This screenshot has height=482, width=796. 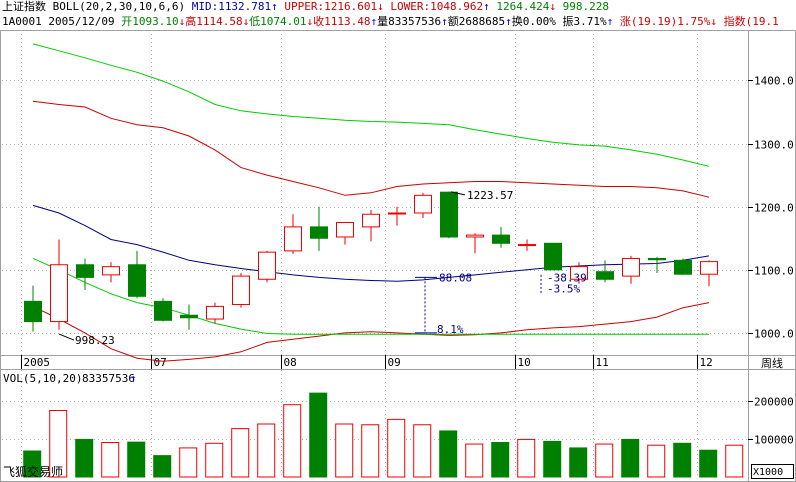 I want to click on price-tick-label: 1200.0, so click(x=774, y=208).